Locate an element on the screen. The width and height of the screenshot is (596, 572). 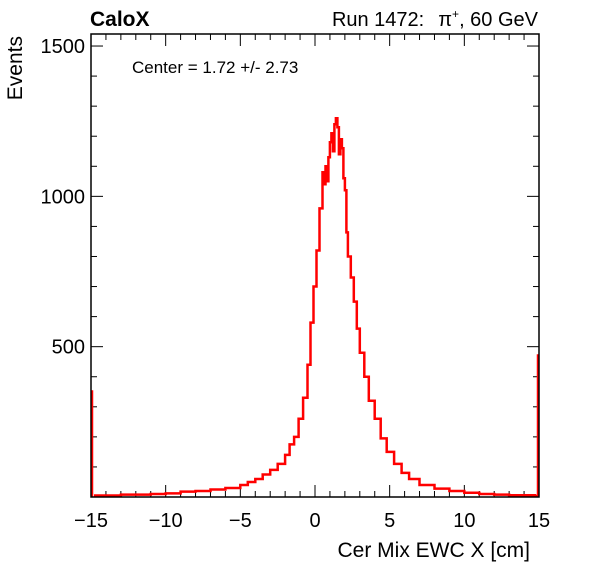
beam-energy: , 60 GeV is located at coordinates (499, 20).